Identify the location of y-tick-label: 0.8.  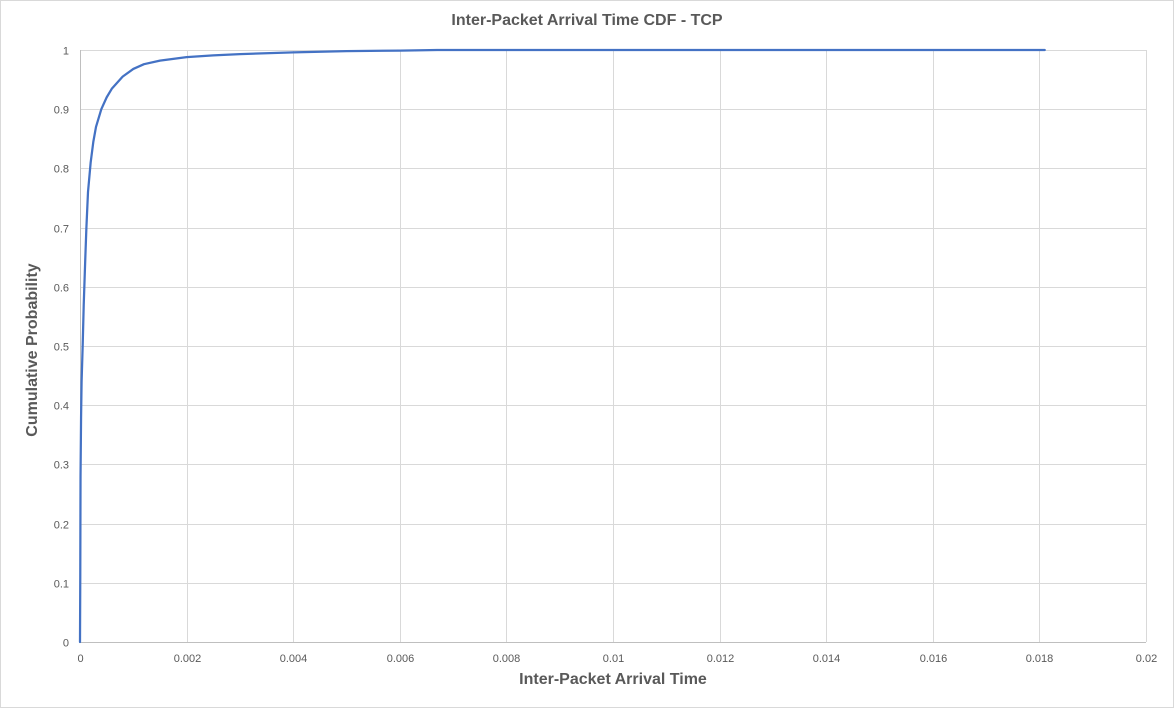
(61, 170).